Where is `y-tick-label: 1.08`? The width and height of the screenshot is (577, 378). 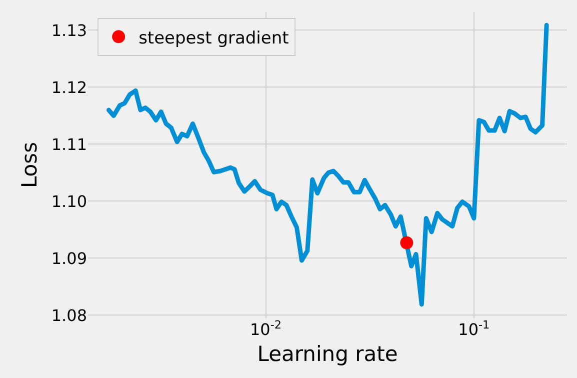 y-tick-label: 1.08 is located at coordinates (69, 315).